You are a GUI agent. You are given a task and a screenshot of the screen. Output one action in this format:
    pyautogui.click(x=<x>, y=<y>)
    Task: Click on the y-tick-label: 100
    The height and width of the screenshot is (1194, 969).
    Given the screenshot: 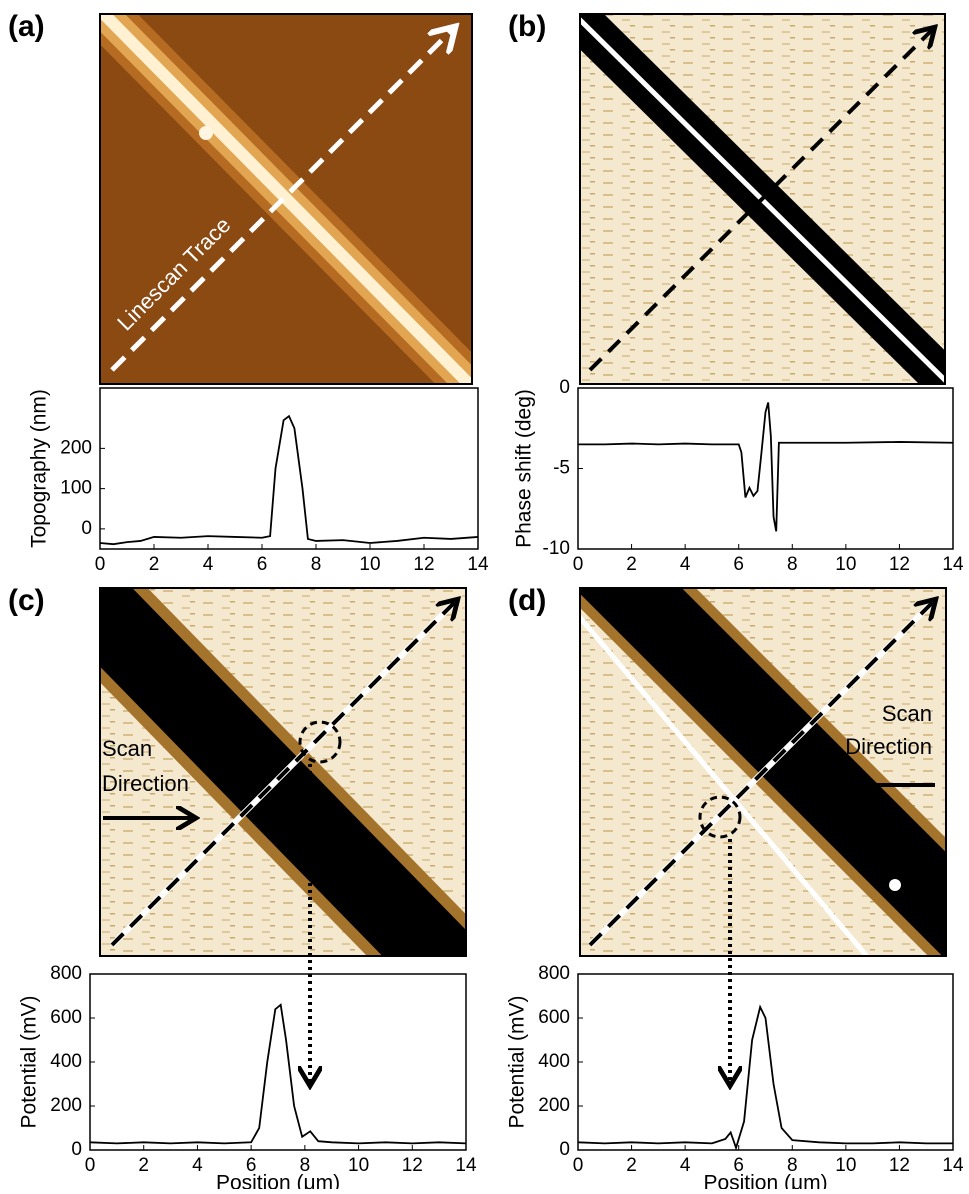 What is the action you would take?
    pyautogui.click(x=76, y=488)
    